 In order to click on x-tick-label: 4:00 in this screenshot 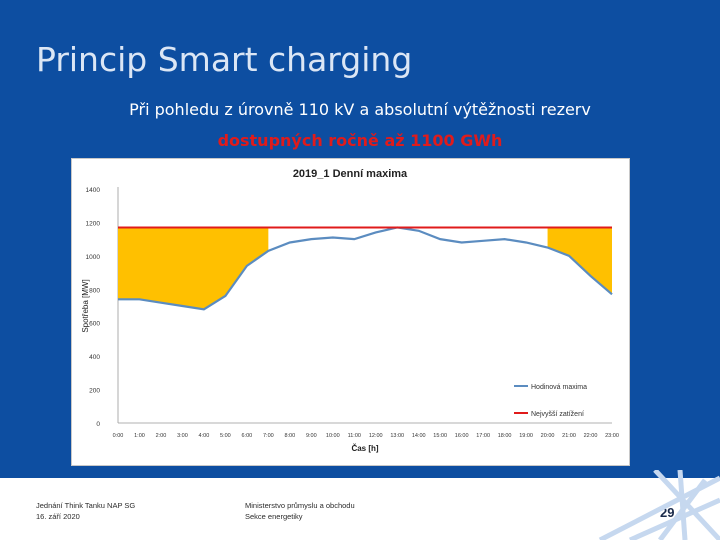, I will do `click(204, 436)`.